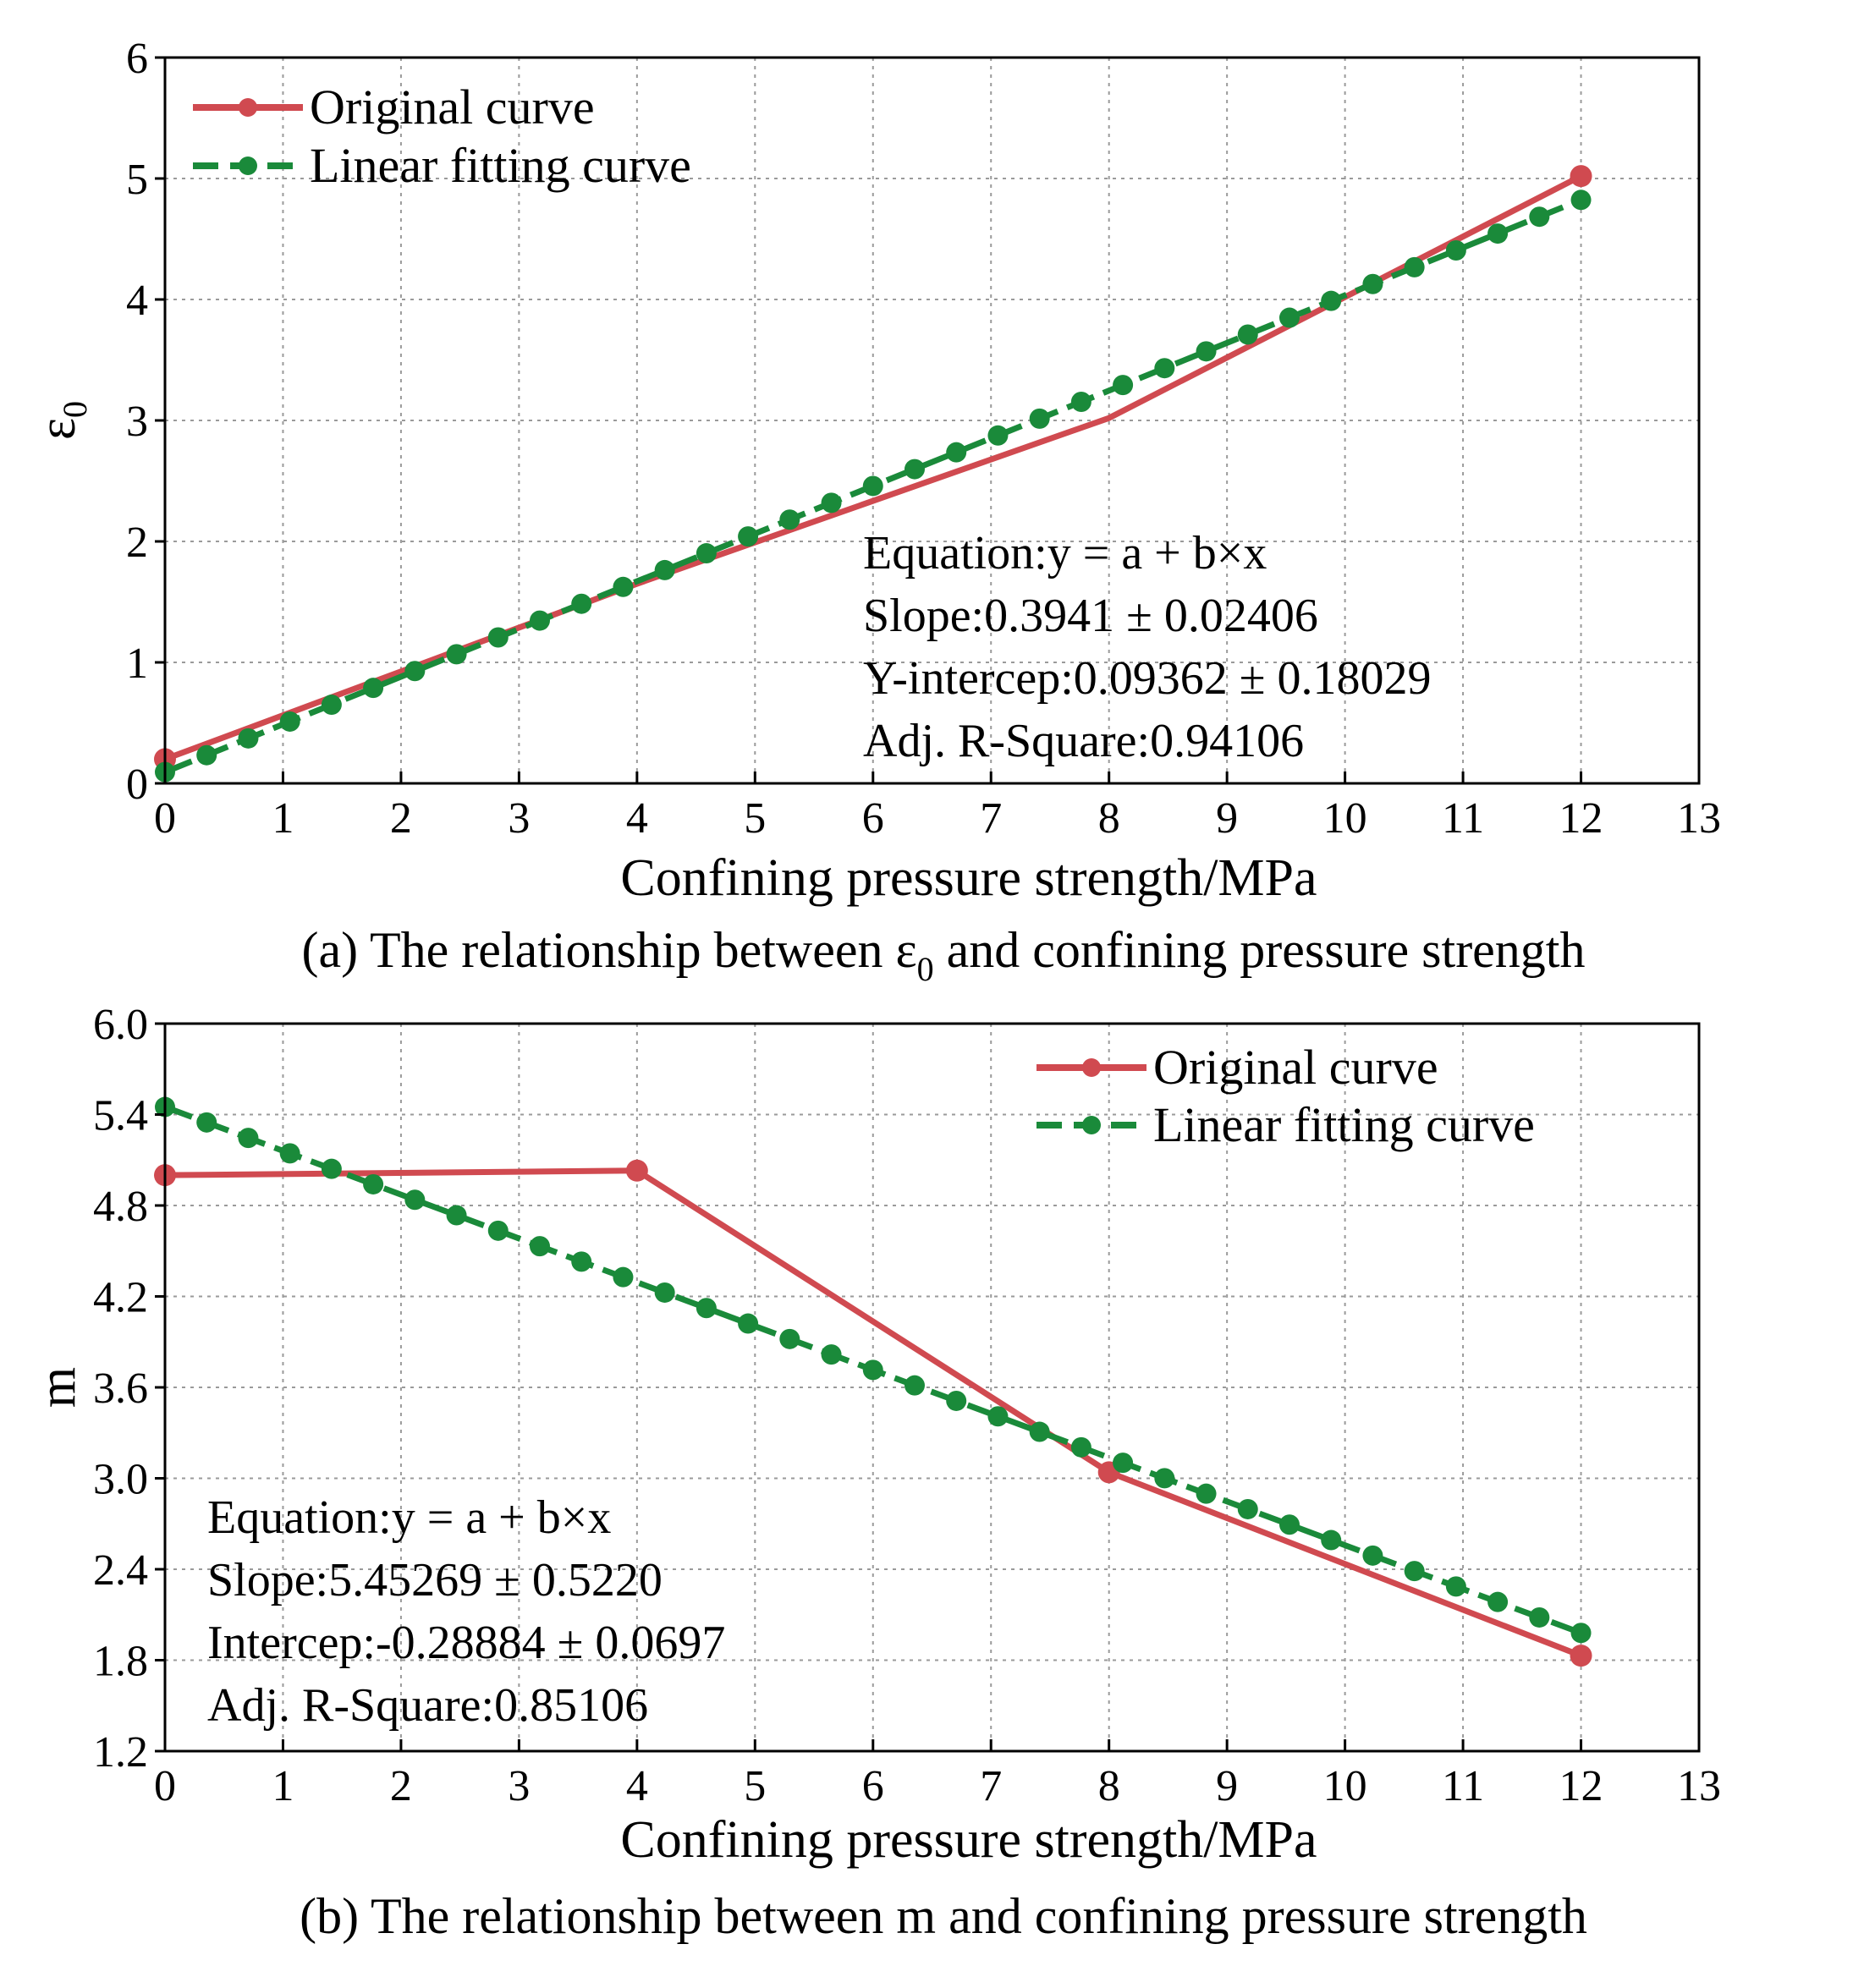  Describe the element at coordinates (401, 1786) in the screenshot. I see `chart-b-x-tick-label-2: 2` at that location.